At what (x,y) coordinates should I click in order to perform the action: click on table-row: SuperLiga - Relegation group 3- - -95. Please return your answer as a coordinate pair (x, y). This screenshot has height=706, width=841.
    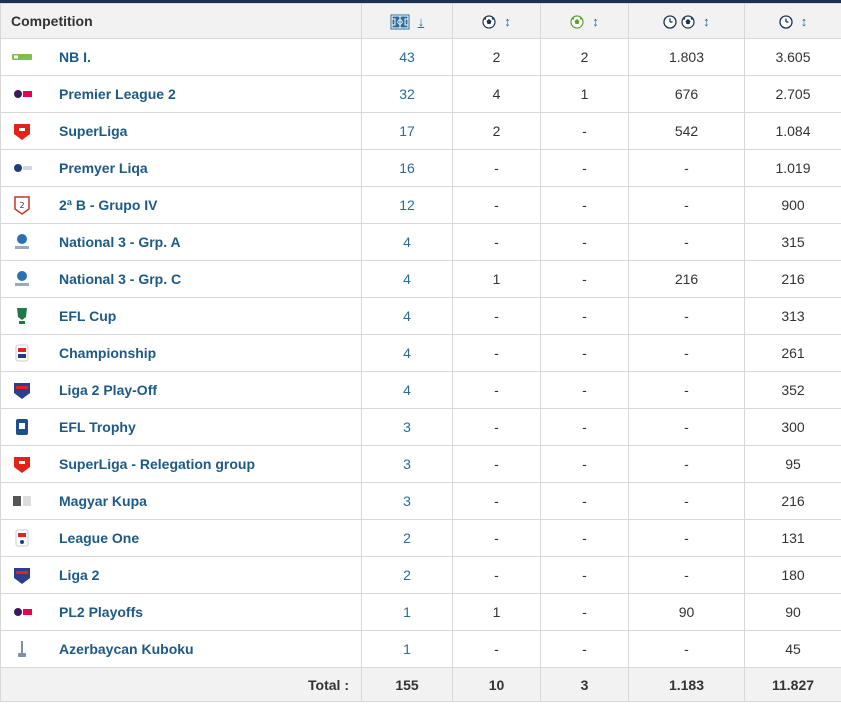
    Looking at the image, I should click on (420, 464).